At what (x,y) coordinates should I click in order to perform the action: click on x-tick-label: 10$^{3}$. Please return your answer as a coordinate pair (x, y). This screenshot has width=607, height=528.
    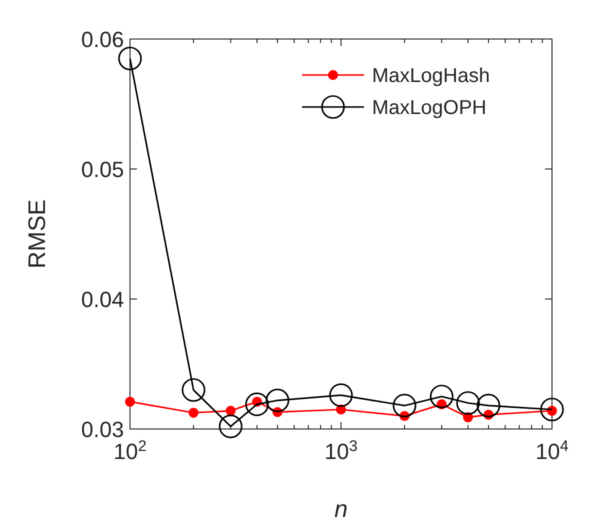
    Looking at the image, I should click on (341, 451).